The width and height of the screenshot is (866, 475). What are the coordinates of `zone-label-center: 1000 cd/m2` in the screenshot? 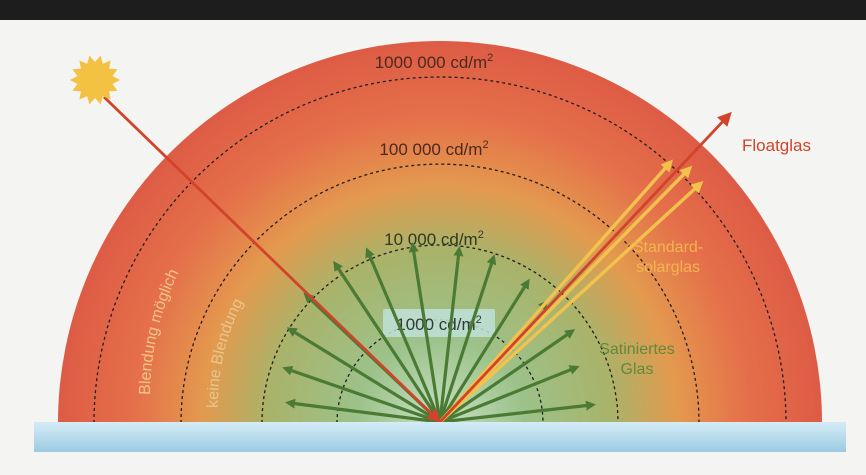 It's located at (439, 324).